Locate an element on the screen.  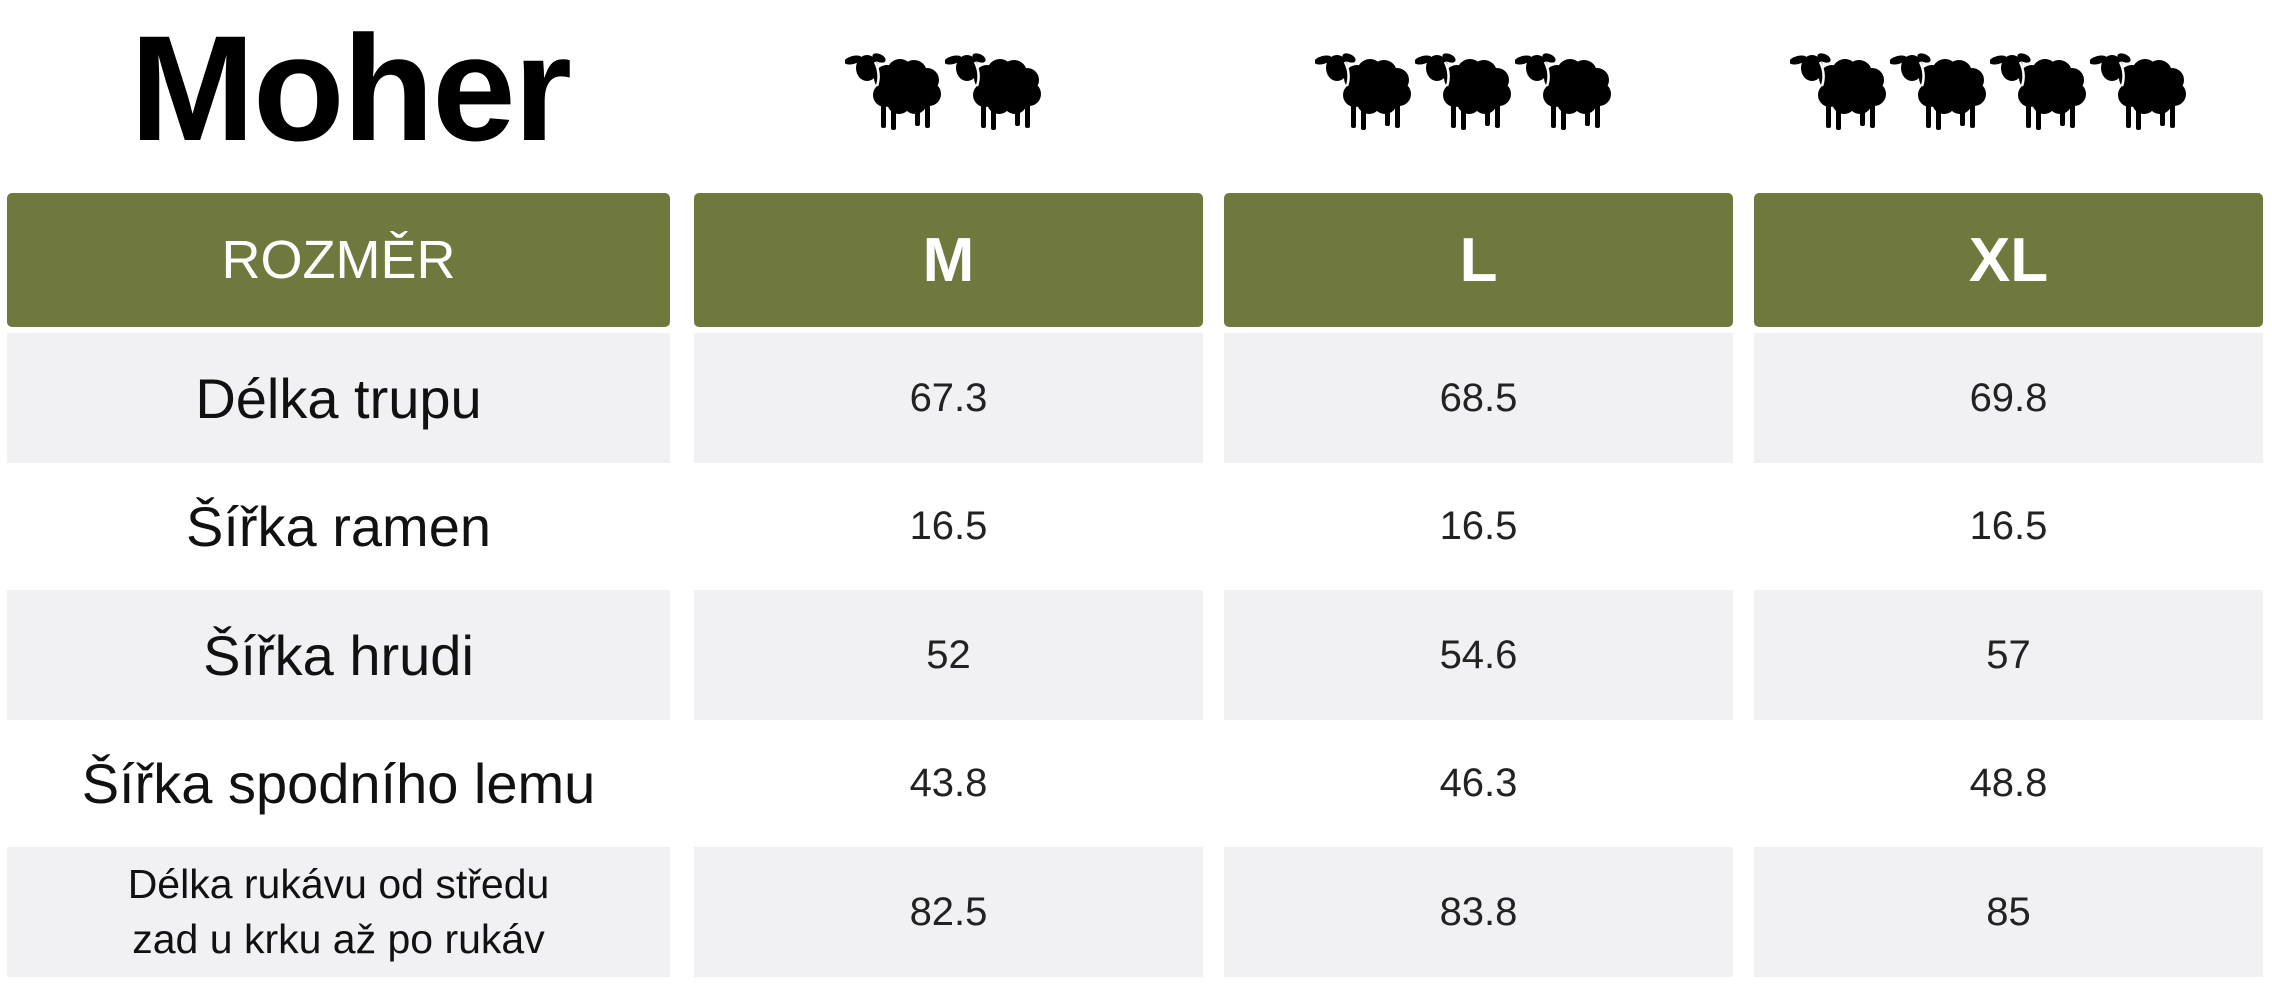
header-size-l: L is located at coordinates (1478, 260).